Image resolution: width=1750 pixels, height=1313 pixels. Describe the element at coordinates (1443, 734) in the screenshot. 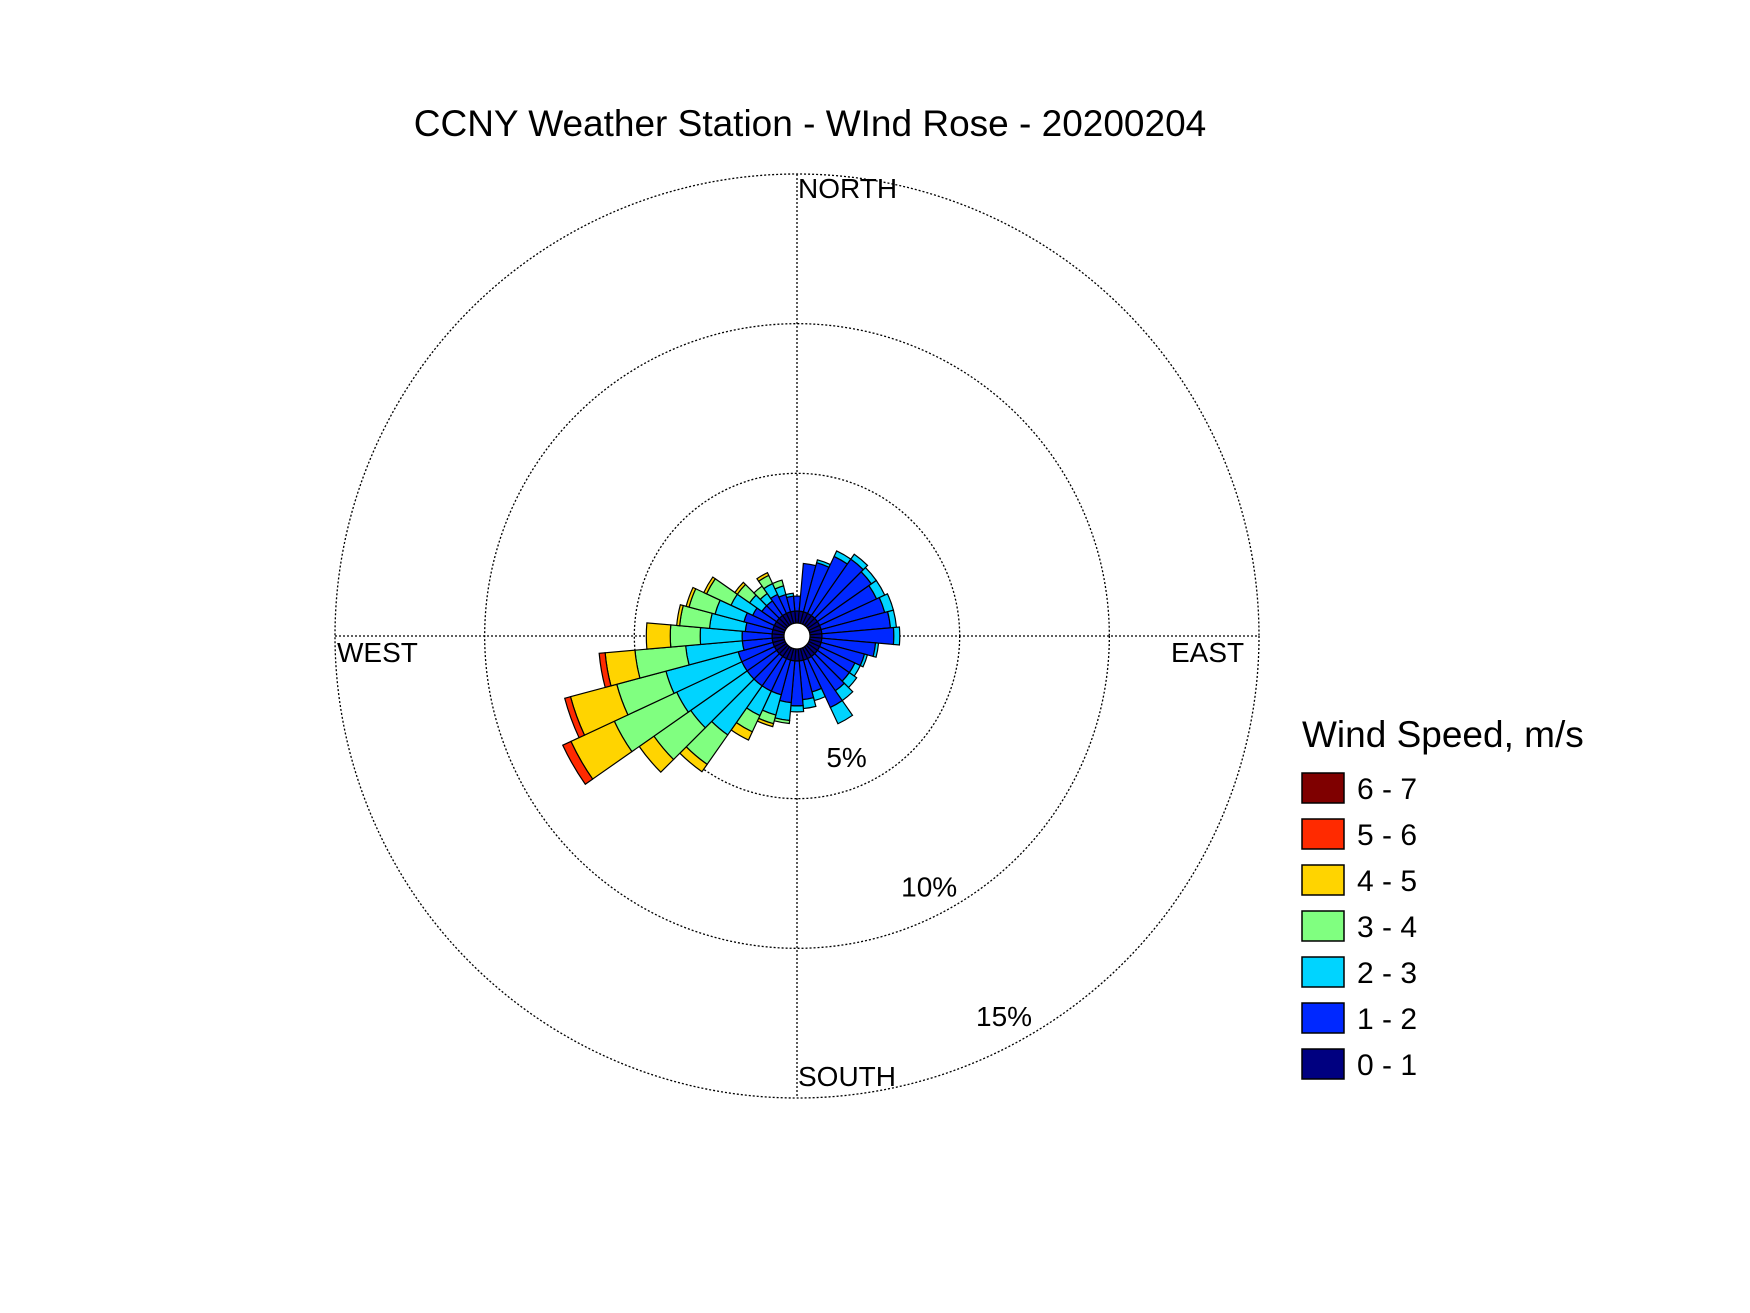

I see `legend-title: Wind Speed, m/s` at that location.